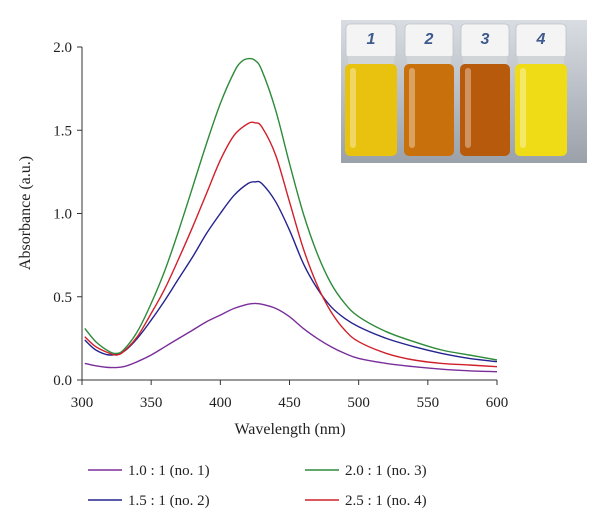 The height and width of the screenshot is (530, 600). I want to click on x-tick-label: 500, so click(358, 403).